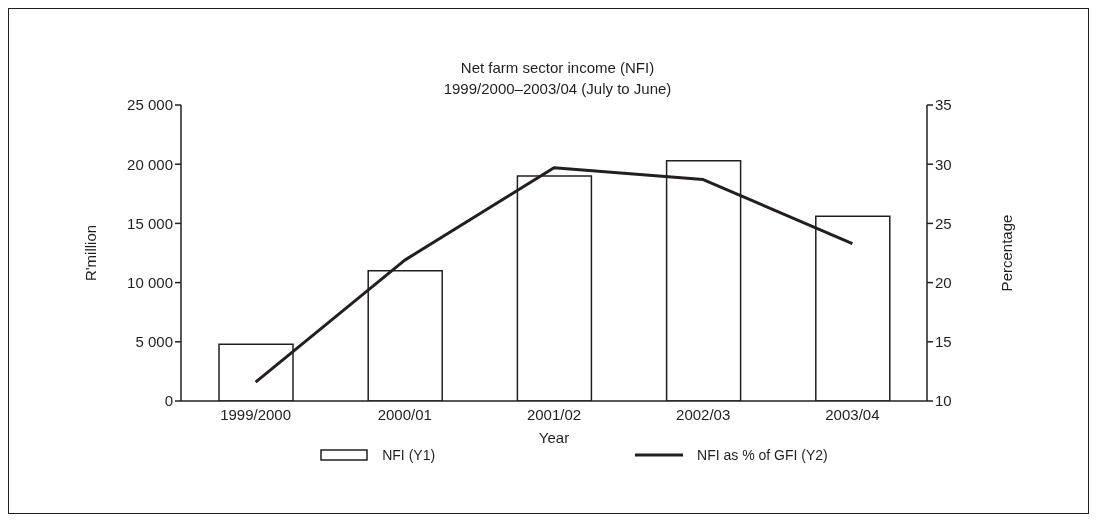  I want to click on y-tick-label: 25 000, so click(150, 105).